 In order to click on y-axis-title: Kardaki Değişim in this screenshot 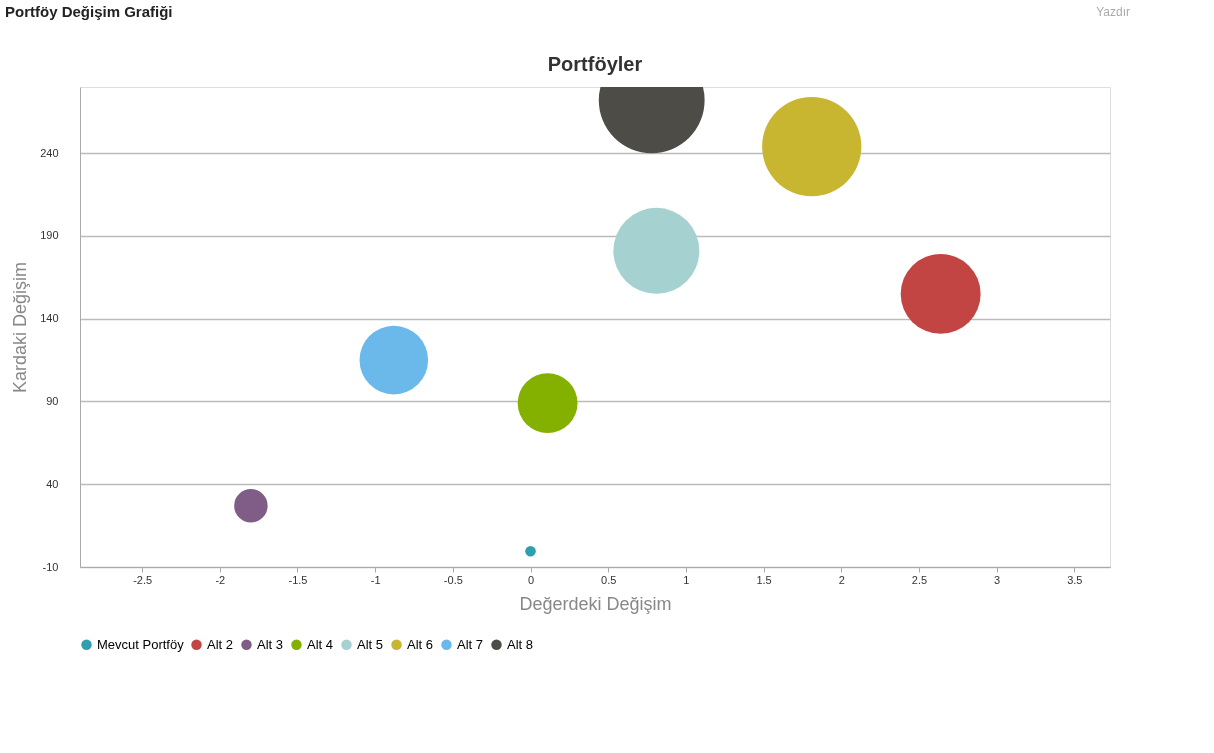, I will do `click(20, 327)`.